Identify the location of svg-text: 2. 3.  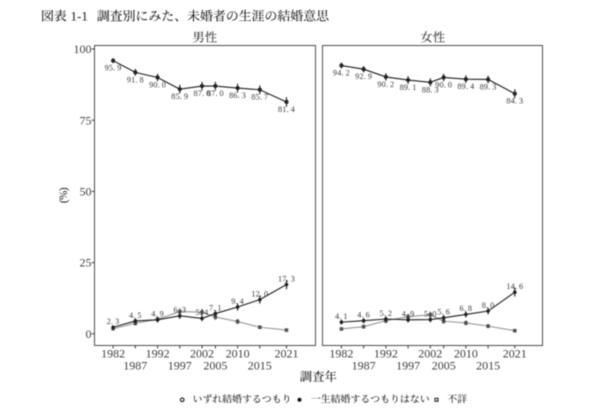
(113, 321).